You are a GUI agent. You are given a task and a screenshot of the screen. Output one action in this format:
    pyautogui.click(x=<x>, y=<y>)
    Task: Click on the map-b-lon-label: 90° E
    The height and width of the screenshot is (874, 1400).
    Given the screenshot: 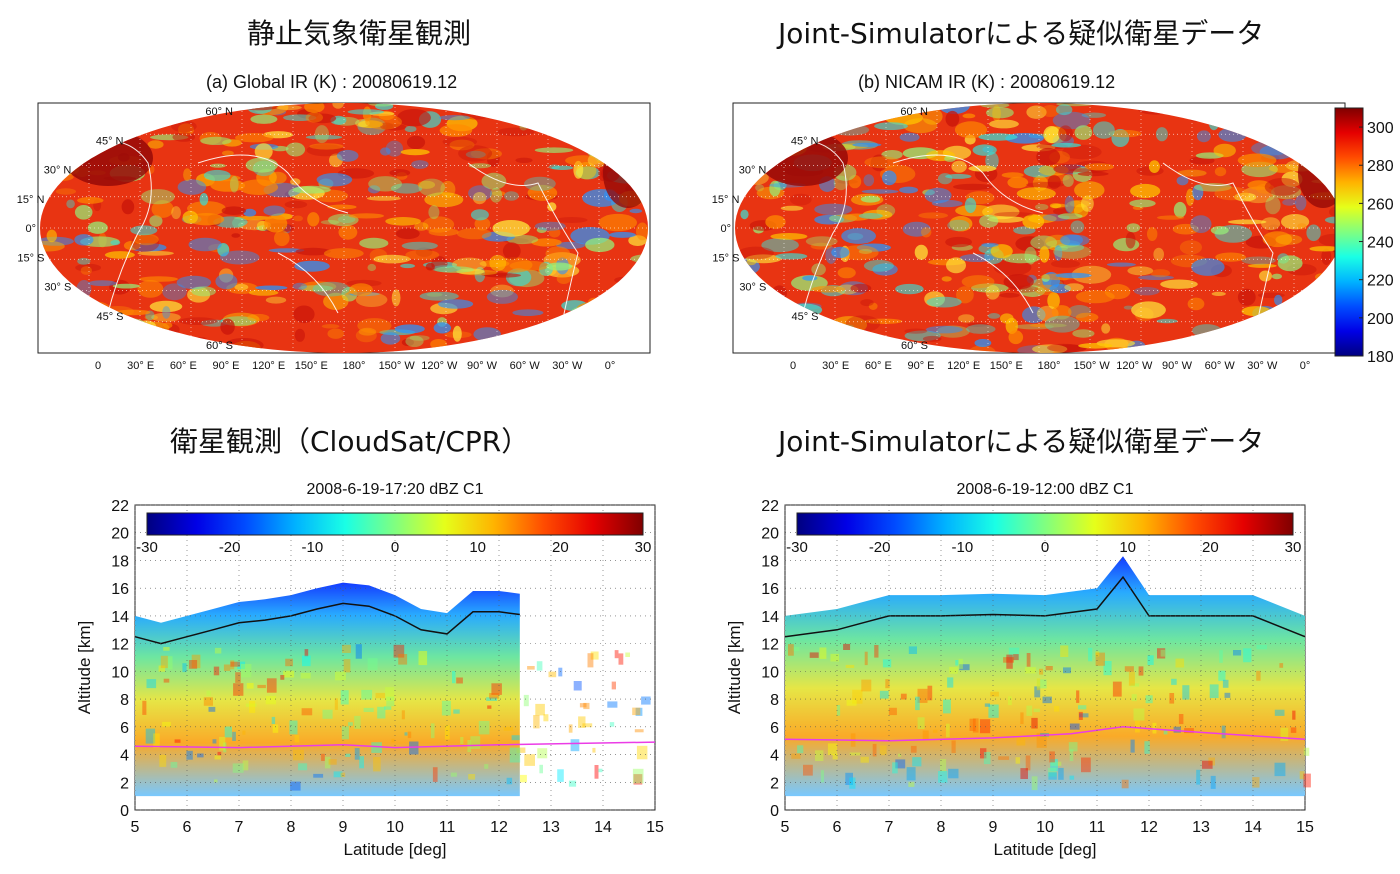 What is the action you would take?
    pyautogui.click(x=920, y=366)
    